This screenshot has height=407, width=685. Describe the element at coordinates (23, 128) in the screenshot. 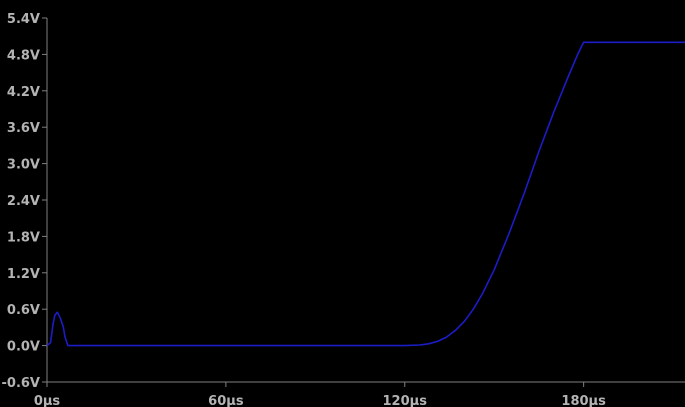

I see `y-tick-label: 3.6V` at that location.